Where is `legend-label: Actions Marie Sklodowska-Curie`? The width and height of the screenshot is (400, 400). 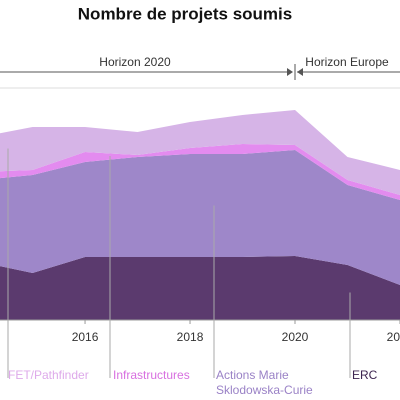 legend-label: Actions Marie Sklodowska-Curie is located at coordinates (264, 382).